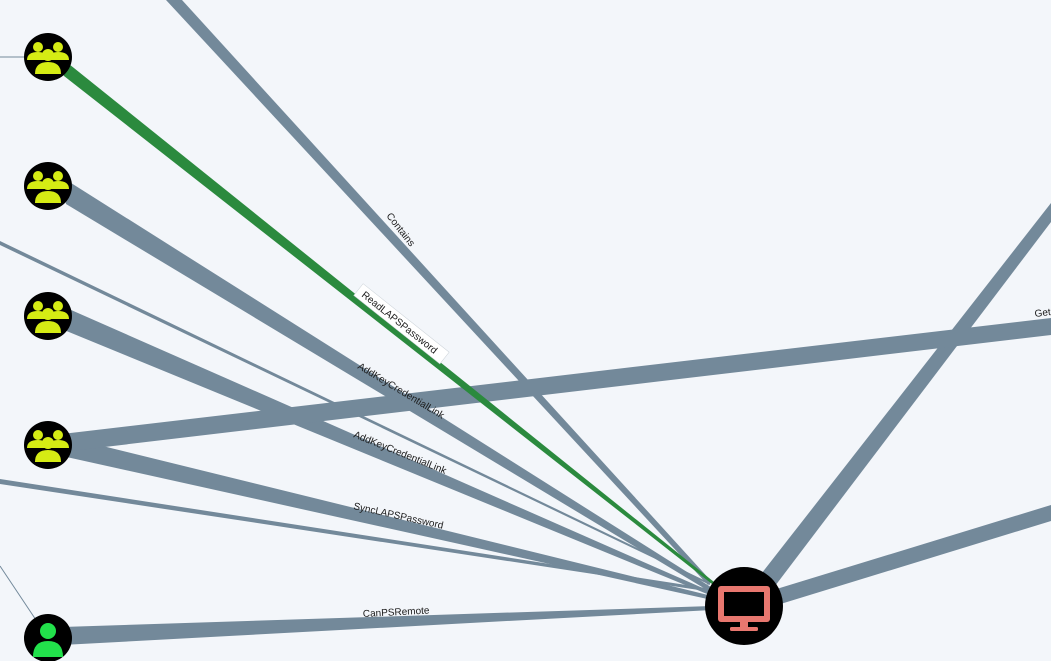 The height and width of the screenshot is (661, 1051). I want to click on monitor-icon, so click(744, 608).